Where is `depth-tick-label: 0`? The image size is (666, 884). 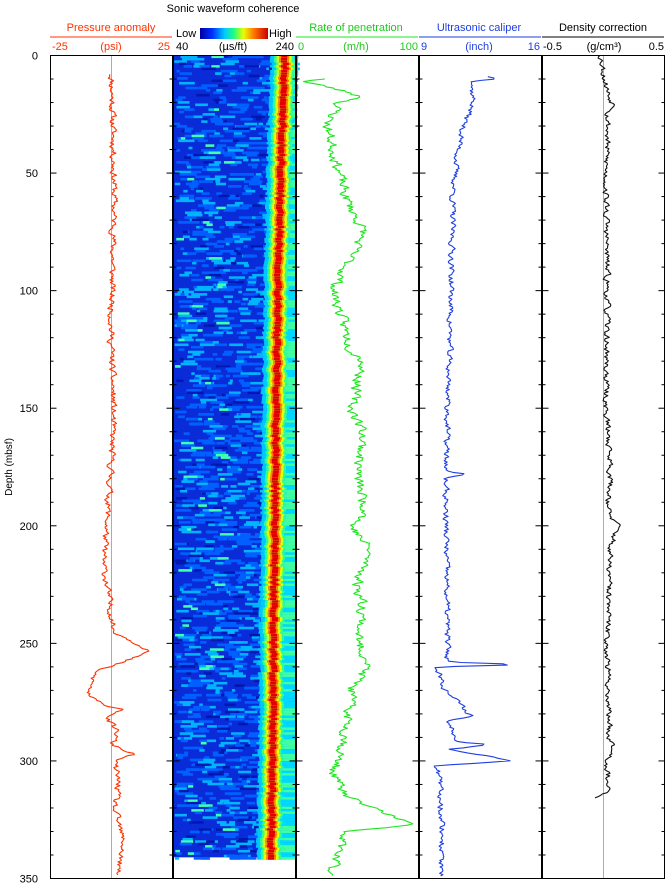
depth-tick-label: 0 is located at coordinates (35, 57).